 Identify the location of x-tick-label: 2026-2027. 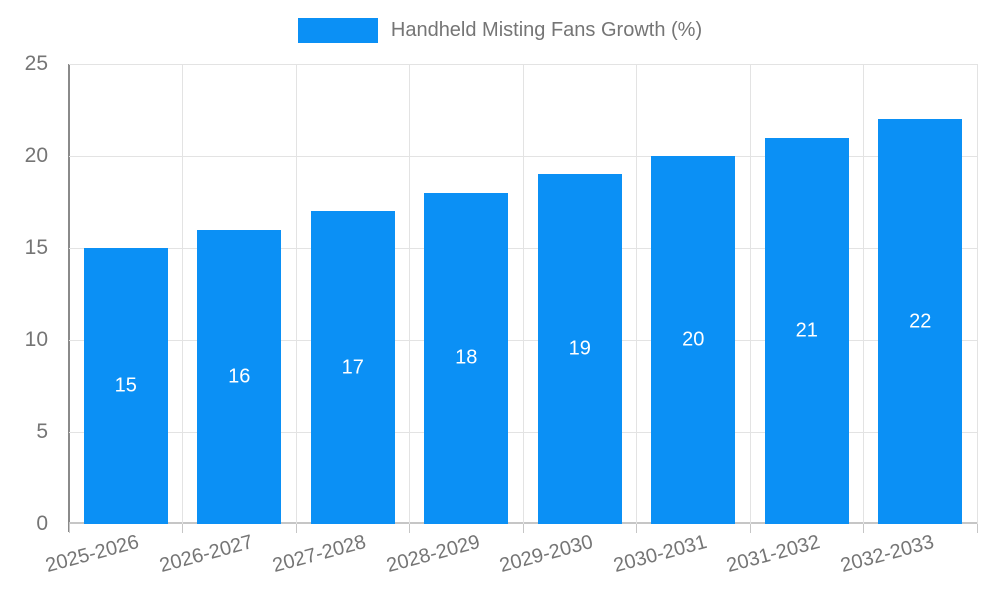
(205, 554).